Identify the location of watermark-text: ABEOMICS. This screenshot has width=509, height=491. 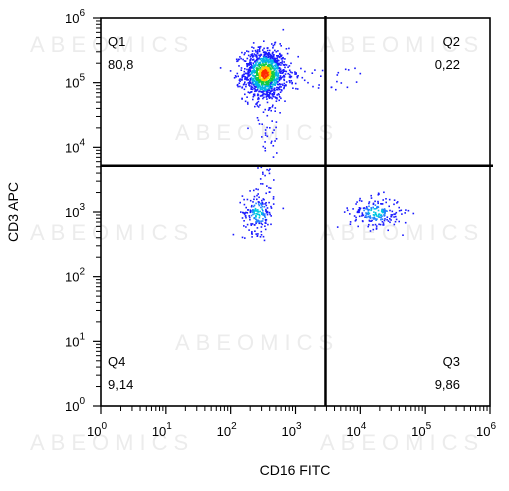
(402, 44).